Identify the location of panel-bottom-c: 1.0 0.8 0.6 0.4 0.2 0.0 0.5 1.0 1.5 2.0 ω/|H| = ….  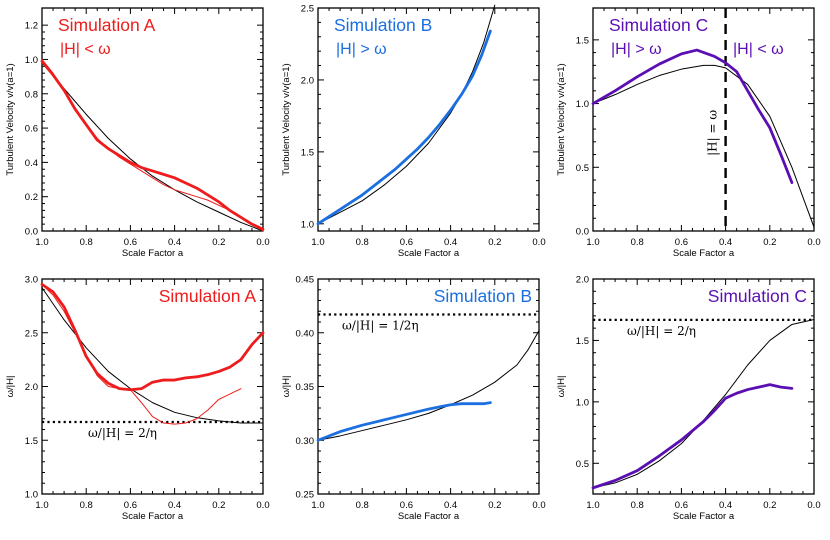
(688, 399).